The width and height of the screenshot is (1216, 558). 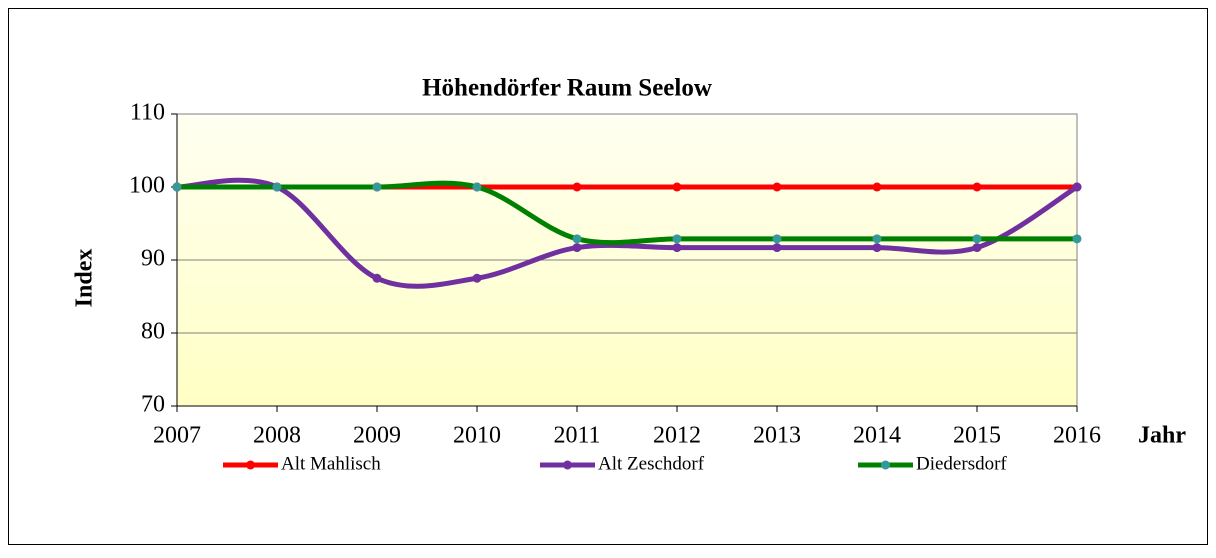 I want to click on x-tick-label: 2012, so click(x=677, y=436).